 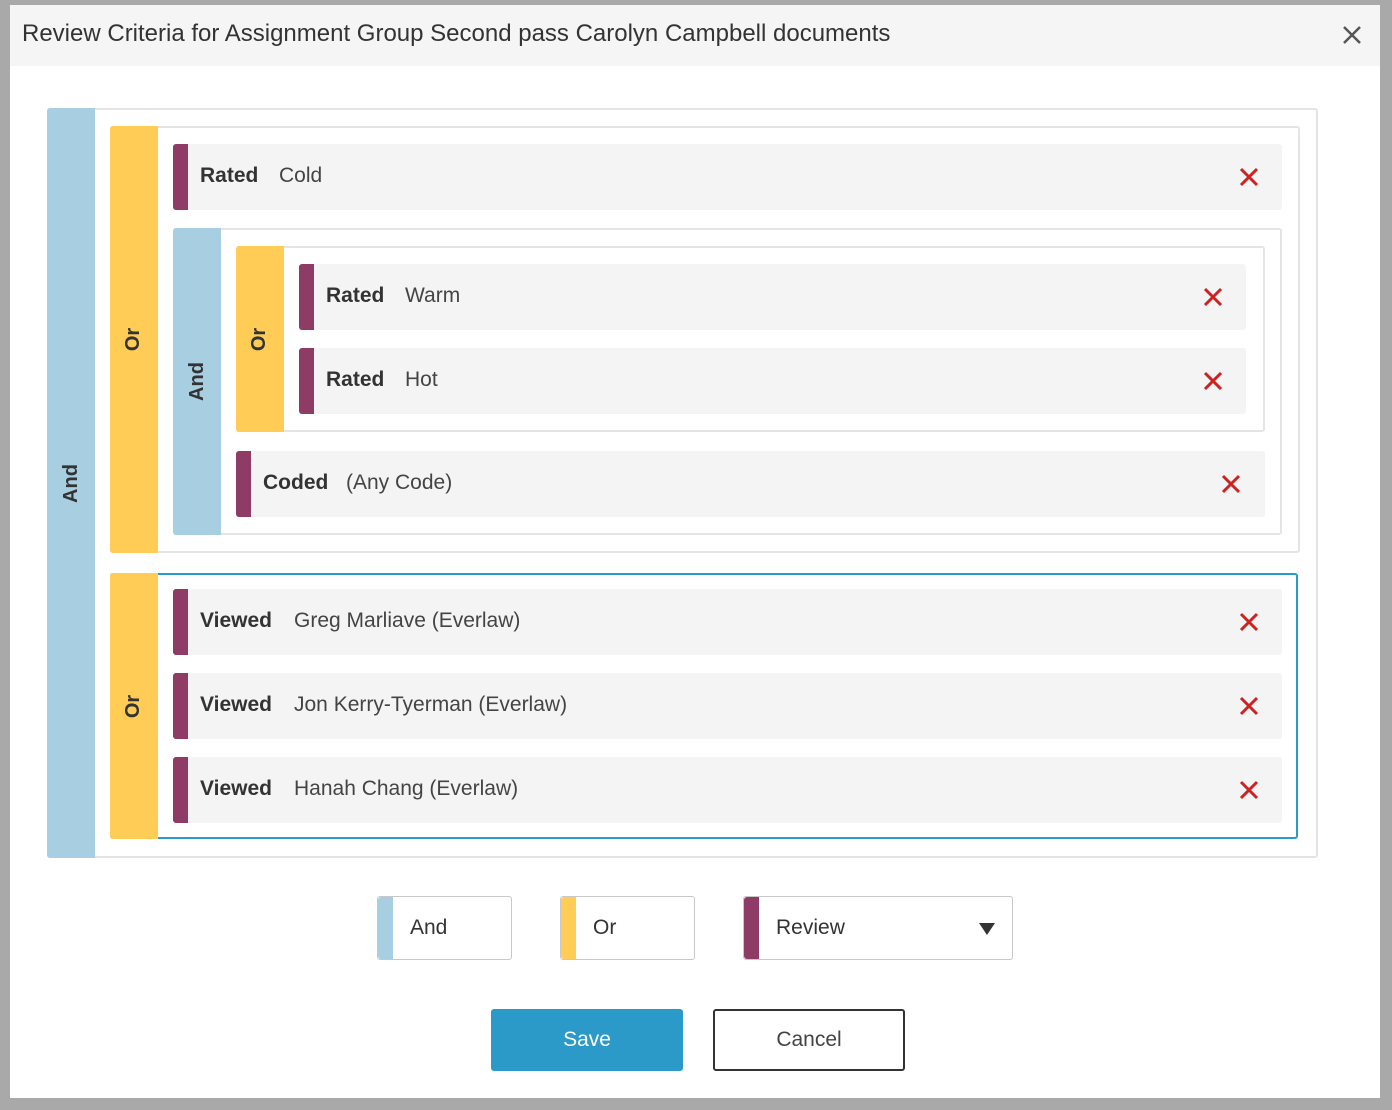 What do you see at coordinates (751, 928) in the screenshot?
I see `criterion-color-stripe` at bounding box center [751, 928].